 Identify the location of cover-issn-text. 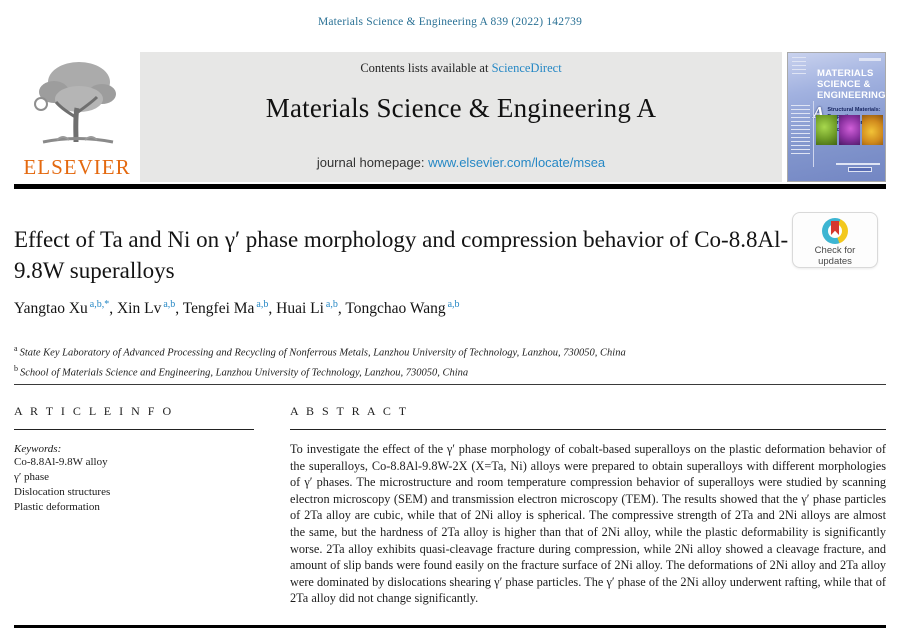
(799, 66).